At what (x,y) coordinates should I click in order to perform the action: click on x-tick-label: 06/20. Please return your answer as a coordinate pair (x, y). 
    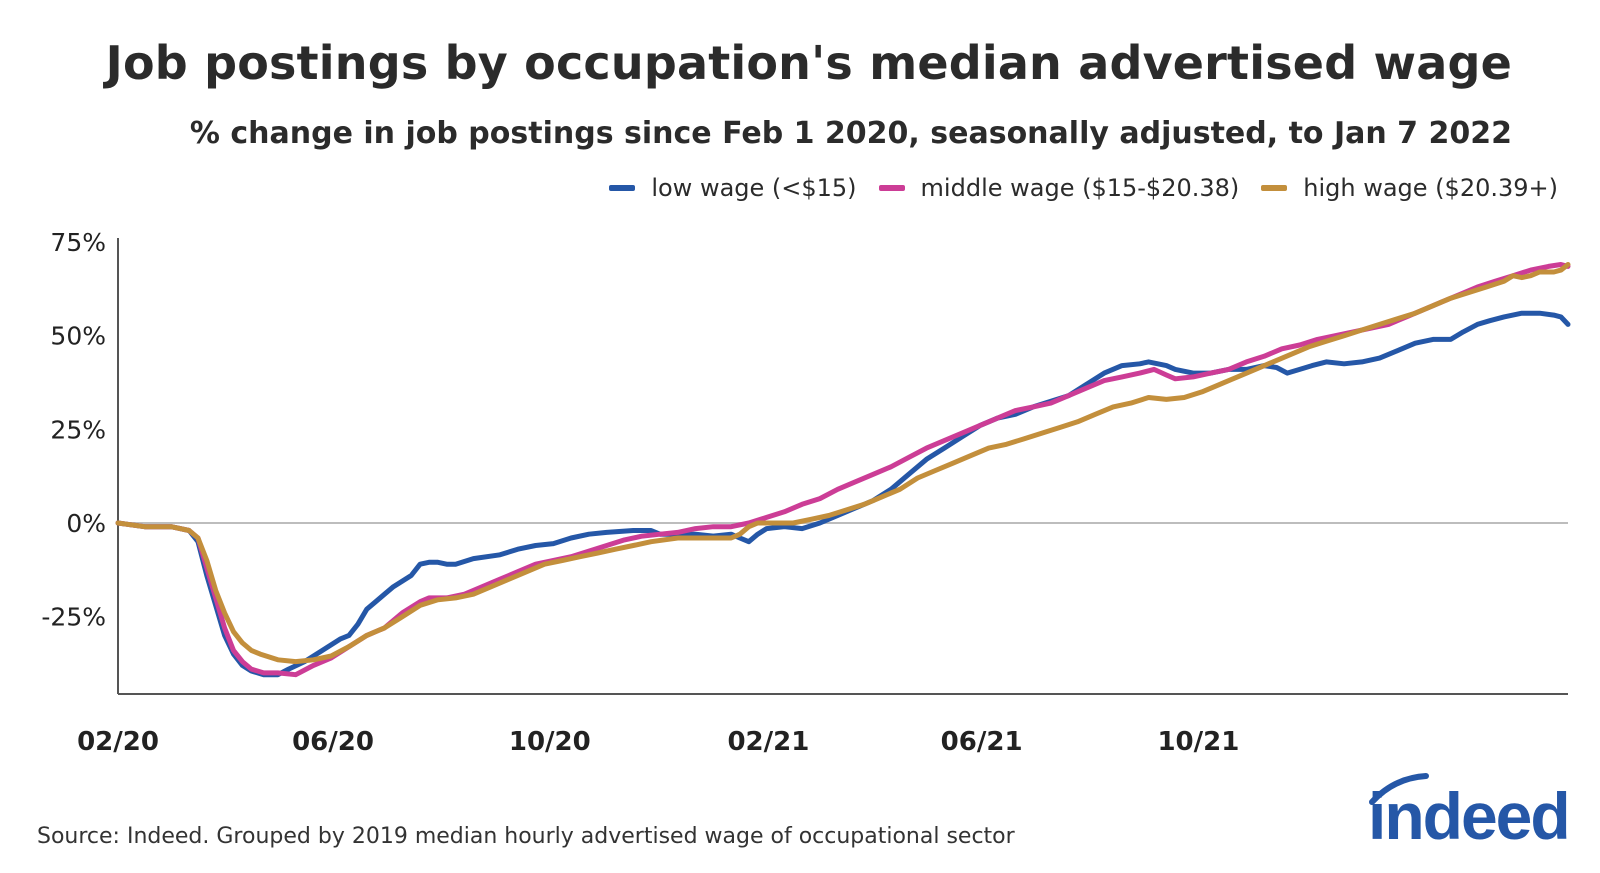
    Looking at the image, I should click on (333, 742).